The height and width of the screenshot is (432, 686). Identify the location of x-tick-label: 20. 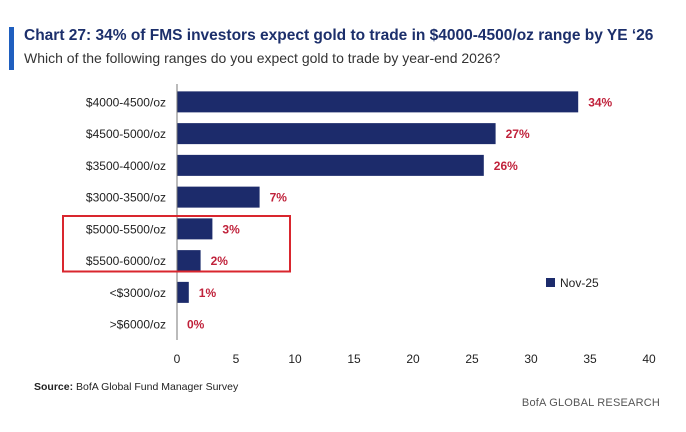
(413, 359).